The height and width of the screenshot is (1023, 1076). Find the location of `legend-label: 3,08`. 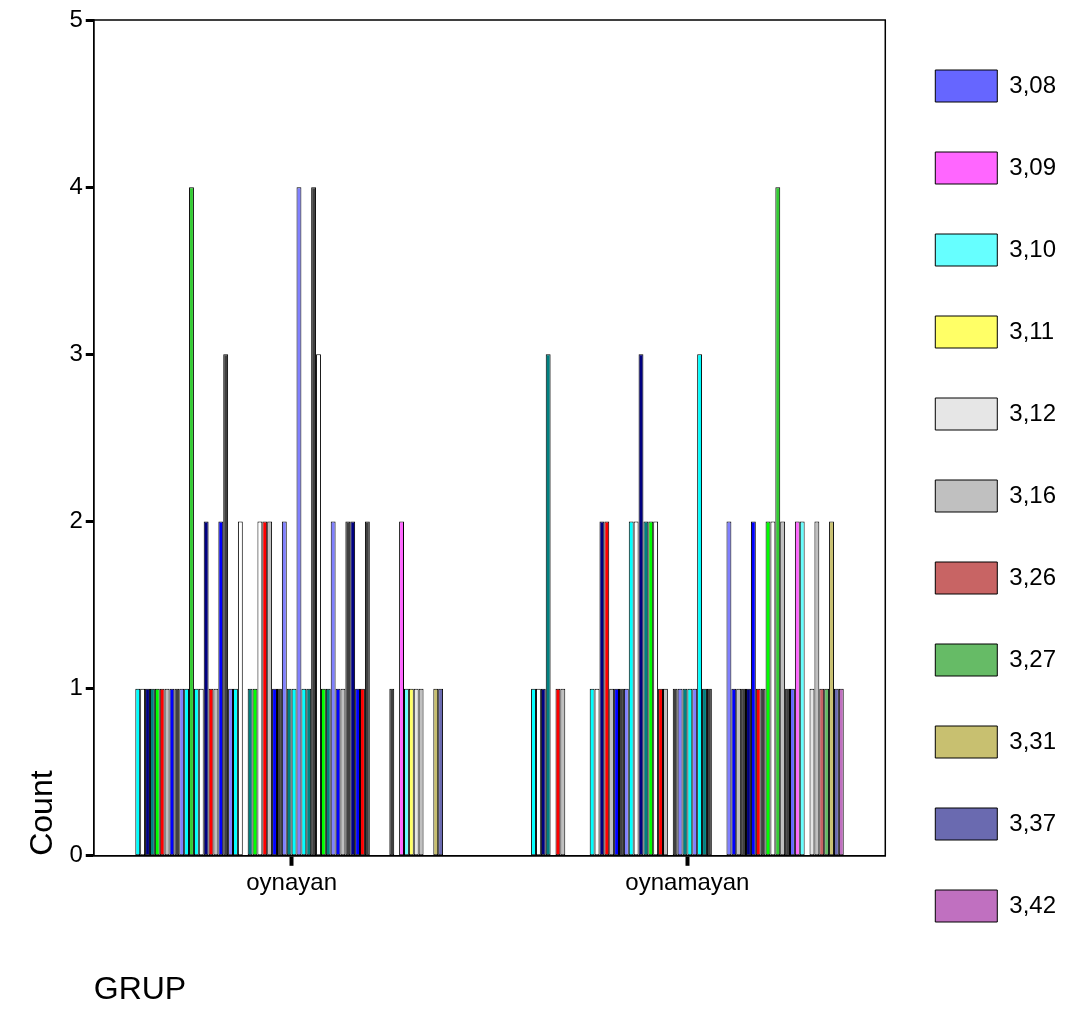

legend-label: 3,08 is located at coordinates (1033, 84).